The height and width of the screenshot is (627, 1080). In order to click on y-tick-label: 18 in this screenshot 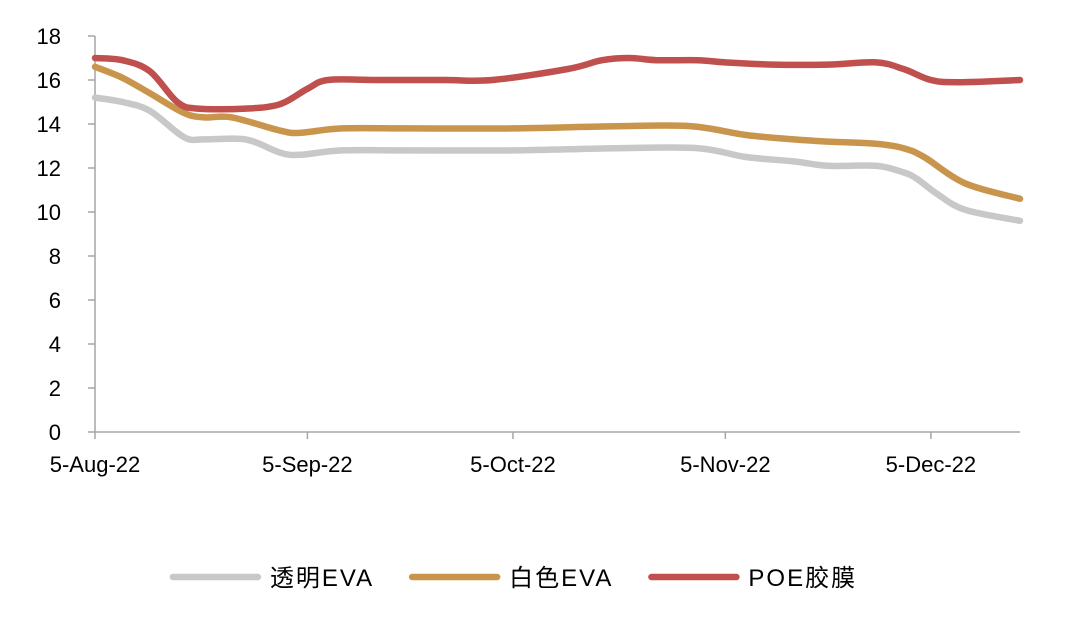, I will do `click(49, 36)`.